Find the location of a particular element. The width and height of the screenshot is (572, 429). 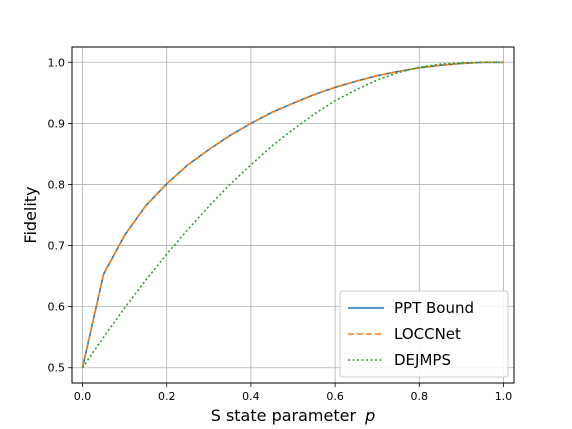

x-axis-label-text: S state parameter is located at coordinates (284, 415).